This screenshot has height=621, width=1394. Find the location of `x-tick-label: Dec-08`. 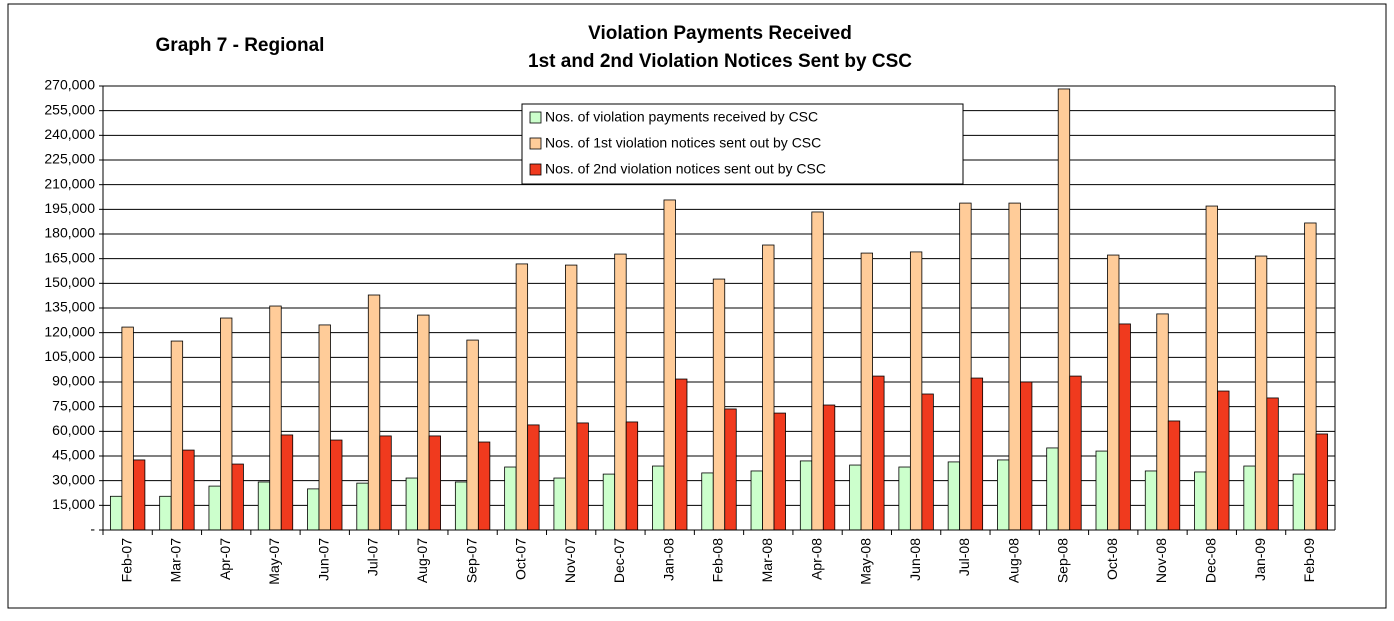

x-tick-label: Dec-08 is located at coordinates (1211, 560).